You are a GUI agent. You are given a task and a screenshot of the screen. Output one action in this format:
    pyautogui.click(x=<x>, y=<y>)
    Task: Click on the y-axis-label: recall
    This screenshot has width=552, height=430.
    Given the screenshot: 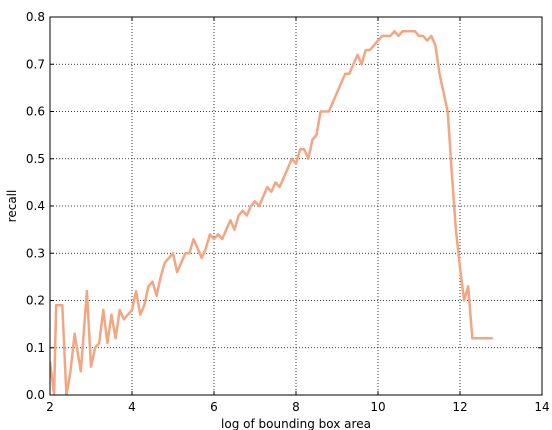 What is the action you would take?
    pyautogui.click(x=12, y=206)
    